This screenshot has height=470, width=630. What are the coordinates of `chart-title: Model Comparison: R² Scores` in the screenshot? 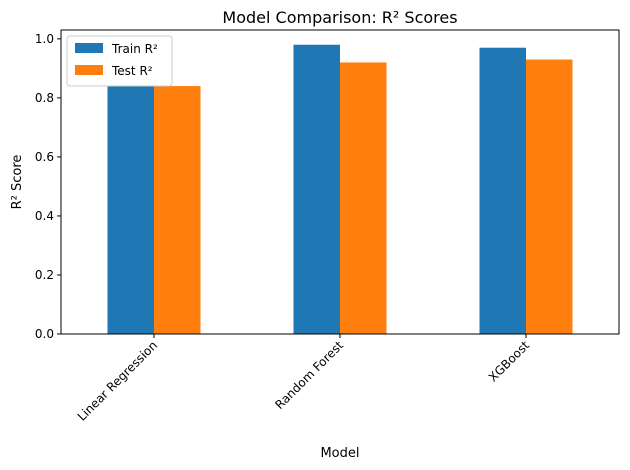 It's located at (339, 17).